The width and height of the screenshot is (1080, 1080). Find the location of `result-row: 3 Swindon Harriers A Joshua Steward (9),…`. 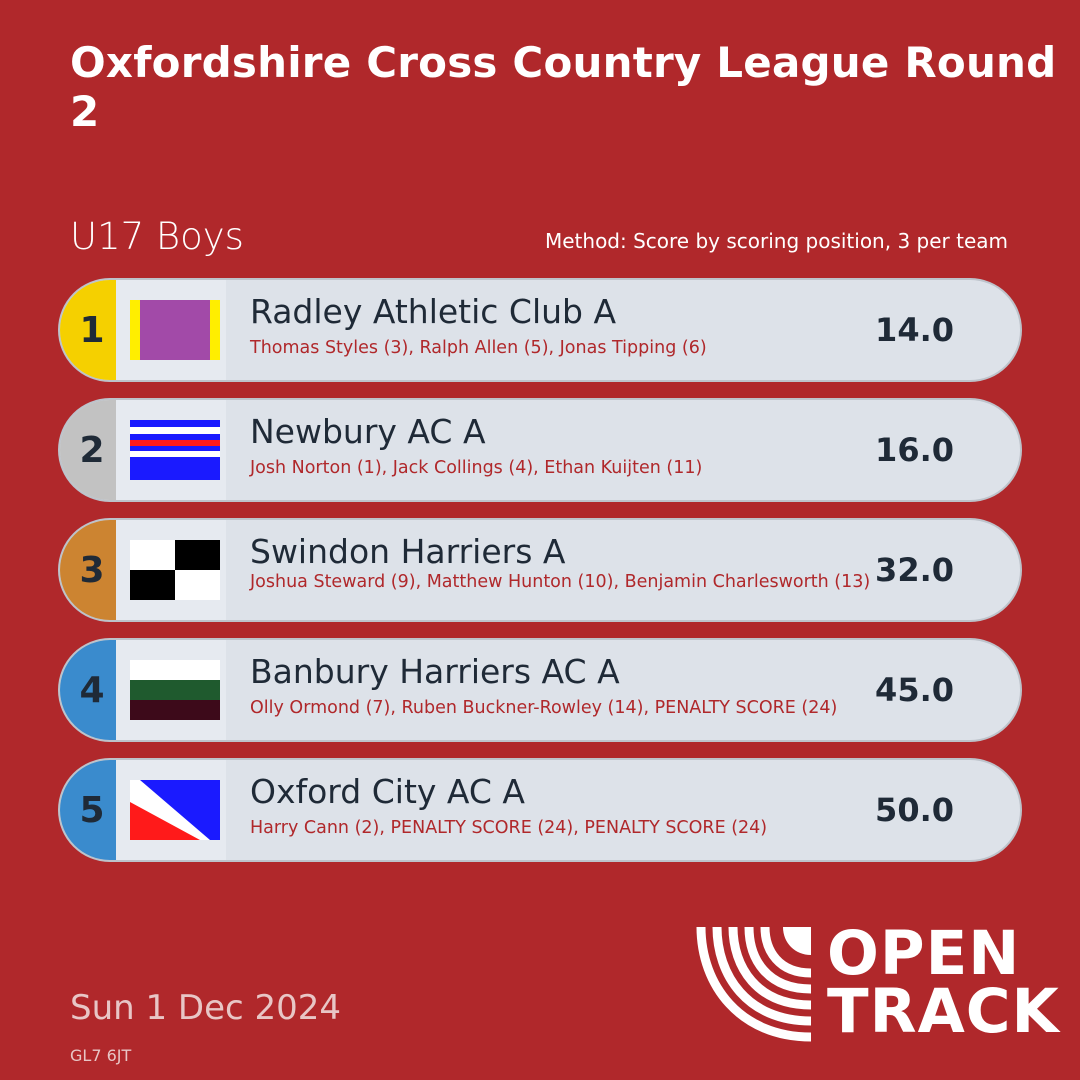

result-row: 3 Swindon Harriers A Joshua Steward (9),… is located at coordinates (540, 570).